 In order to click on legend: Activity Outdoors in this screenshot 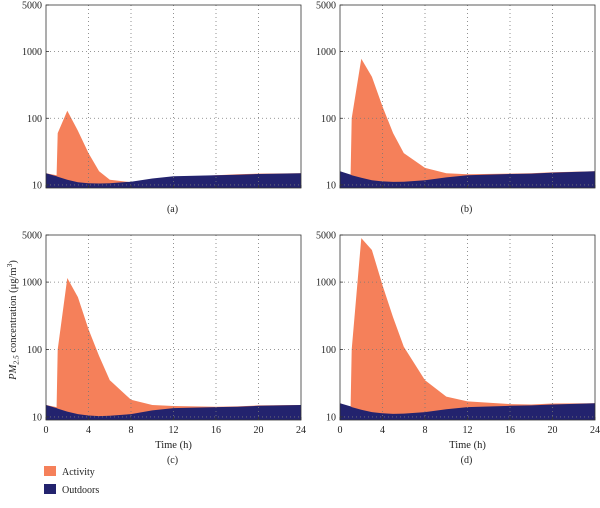, I will do `click(71, 481)`.